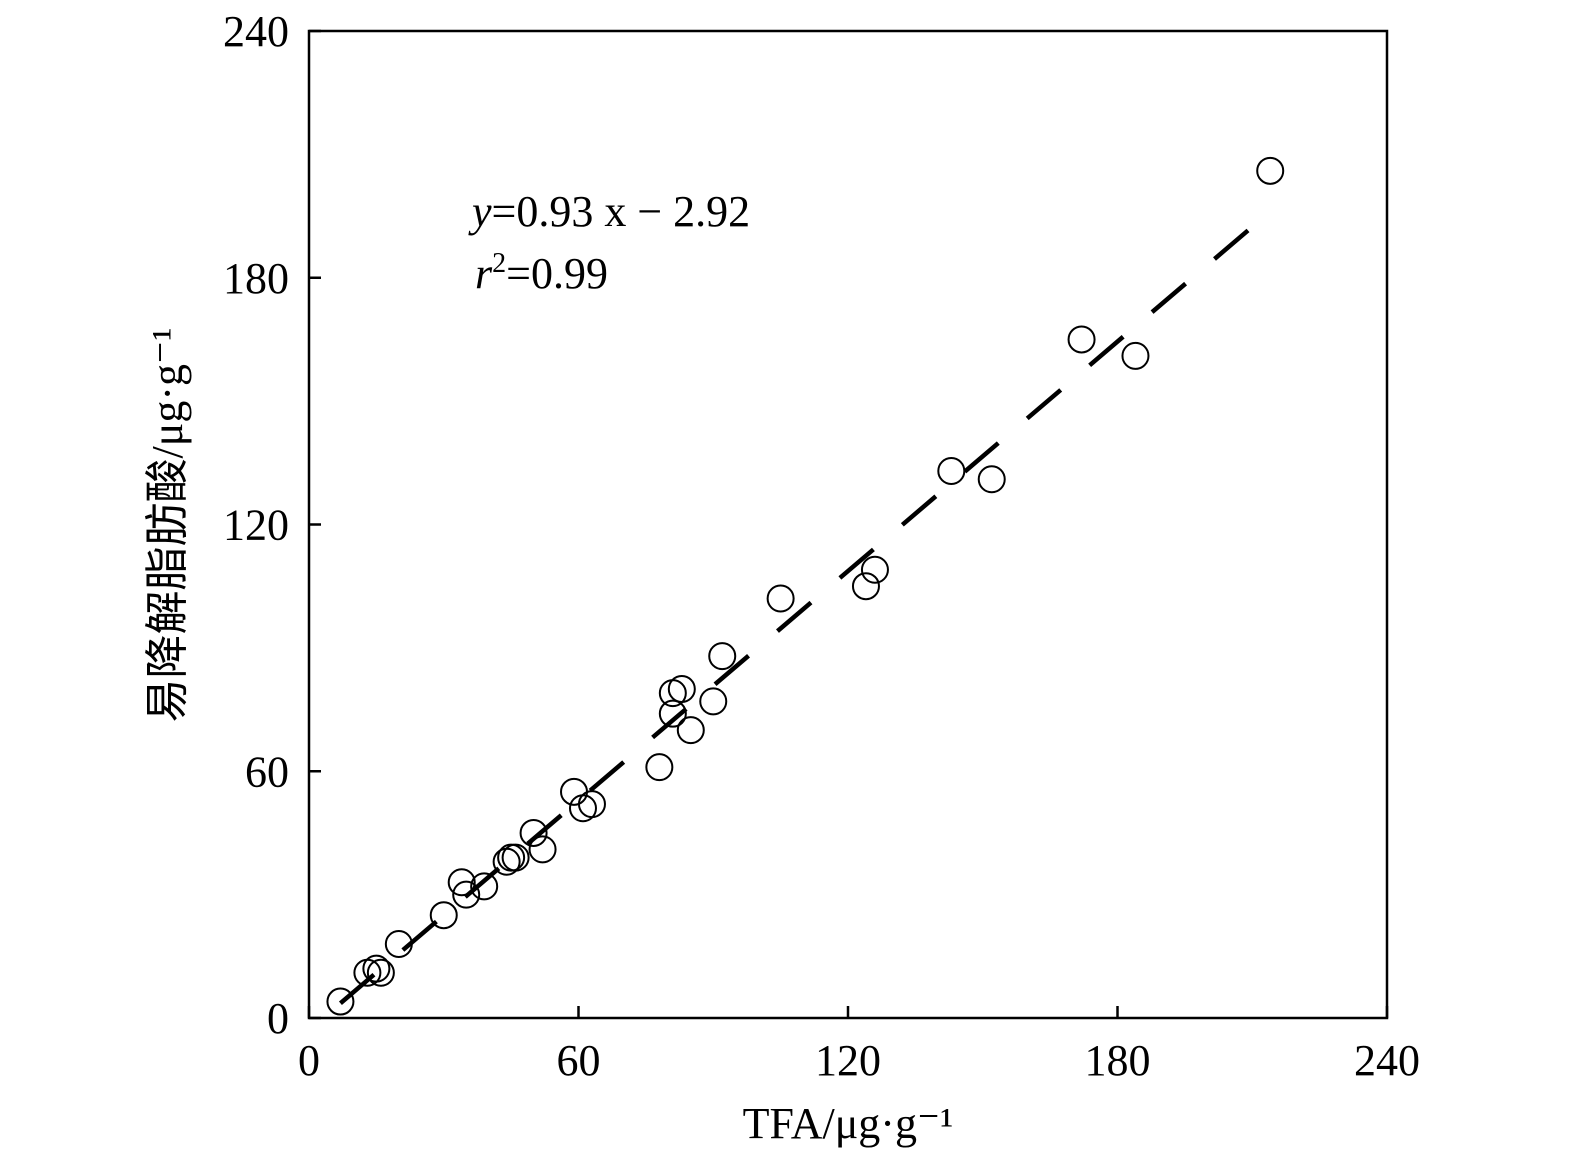 The width and height of the screenshot is (1575, 1163). Describe the element at coordinates (267, 771) in the screenshot. I see `y-tick-label-1: 60` at that location.